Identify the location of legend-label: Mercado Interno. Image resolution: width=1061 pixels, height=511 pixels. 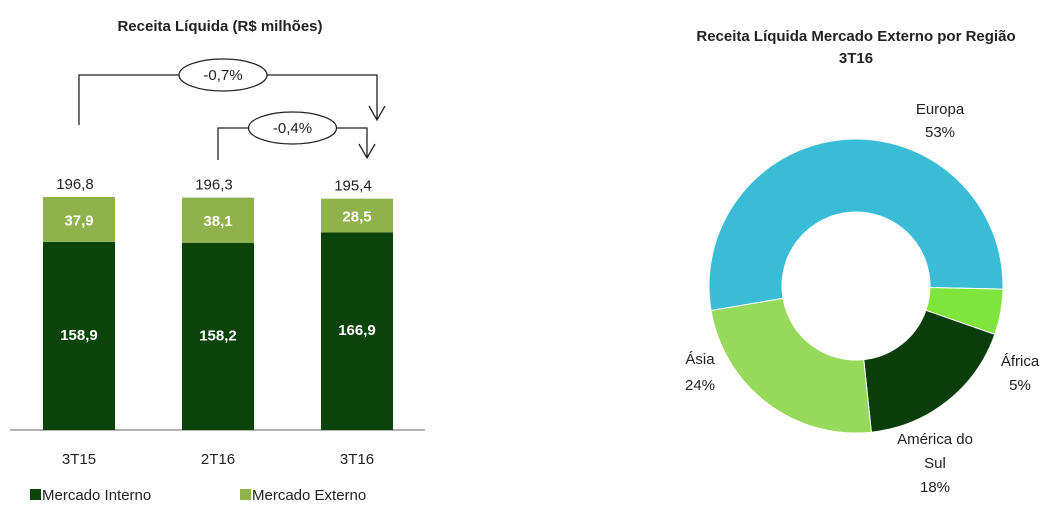
(96, 495).